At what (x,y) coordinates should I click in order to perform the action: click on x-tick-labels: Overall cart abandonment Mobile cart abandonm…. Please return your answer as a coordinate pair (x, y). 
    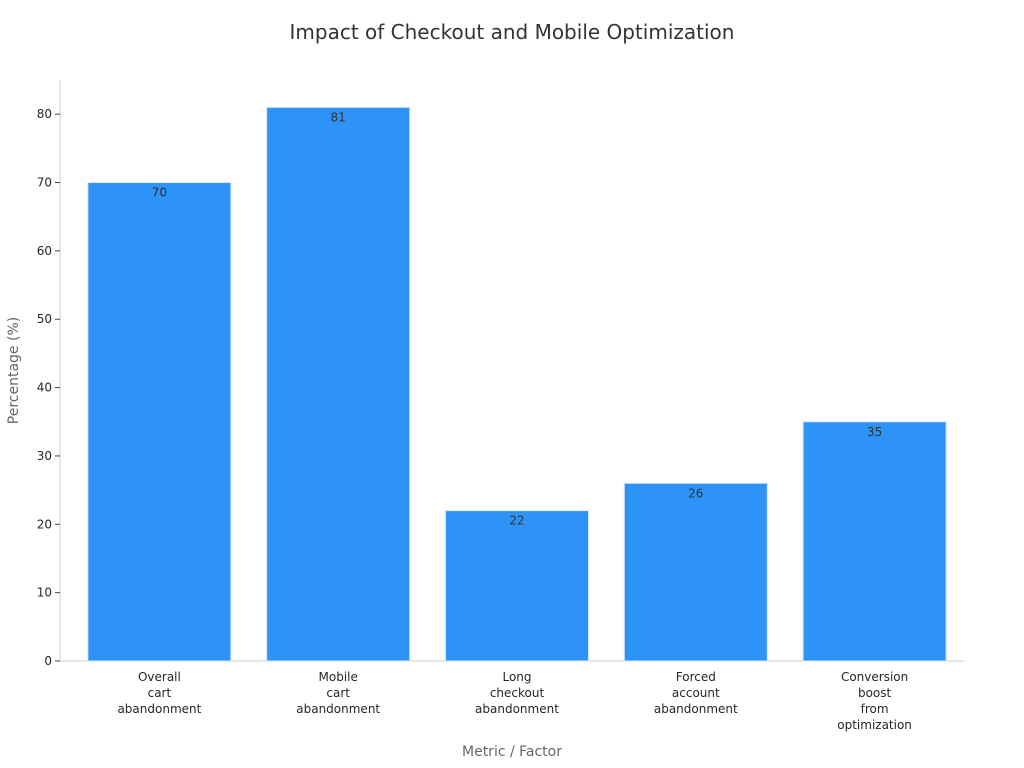
    Looking at the image, I should click on (514, 701).